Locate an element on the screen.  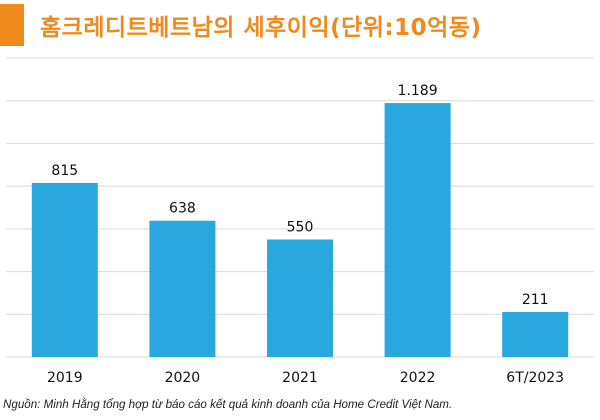
title-accent-bar is located at coordinates (12, 25).